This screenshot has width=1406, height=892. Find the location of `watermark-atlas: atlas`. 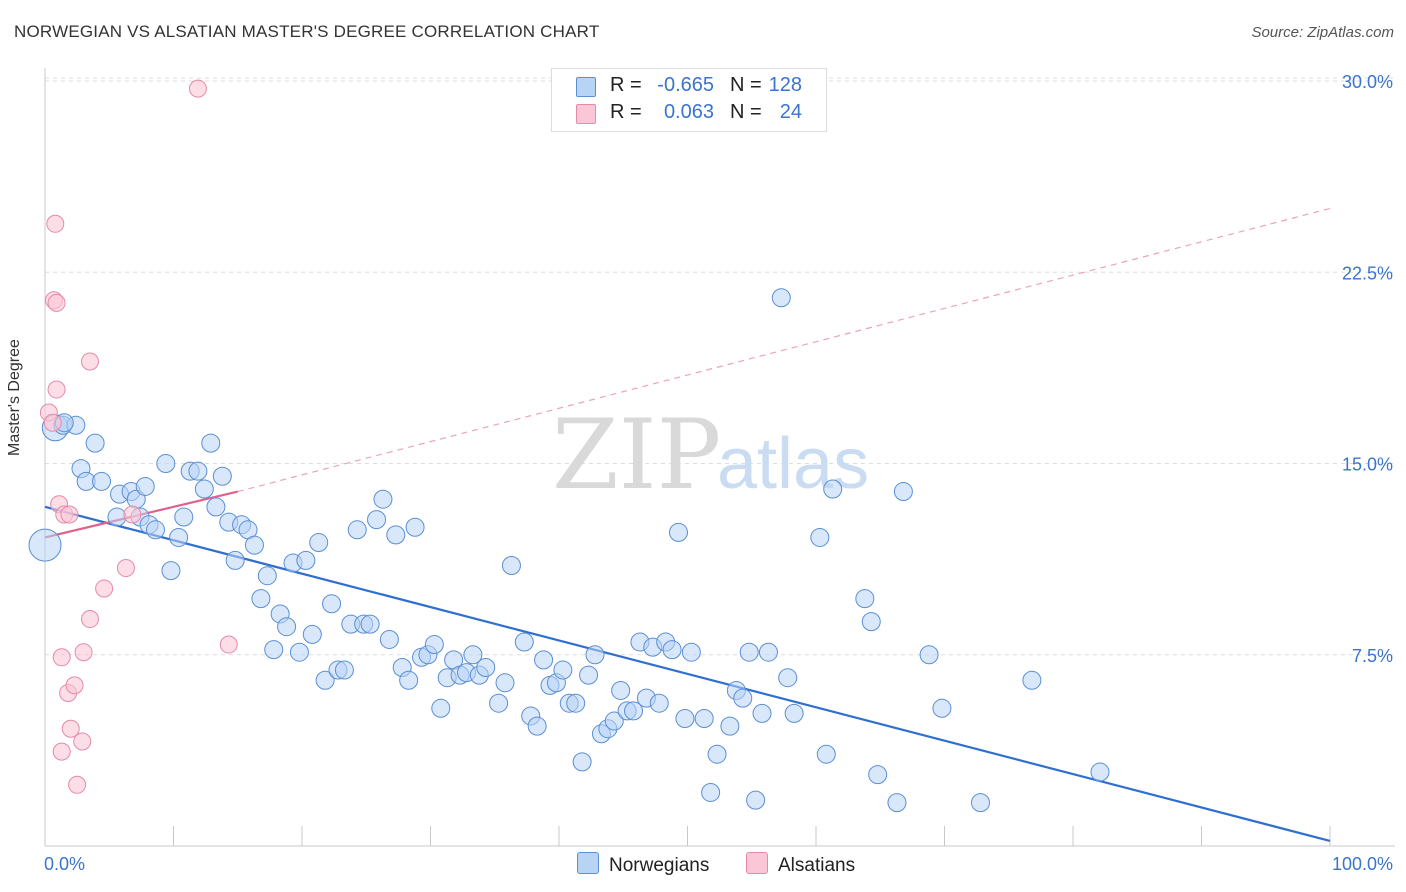

watermark-atlas: atlas is located at coordinates (793, 464).